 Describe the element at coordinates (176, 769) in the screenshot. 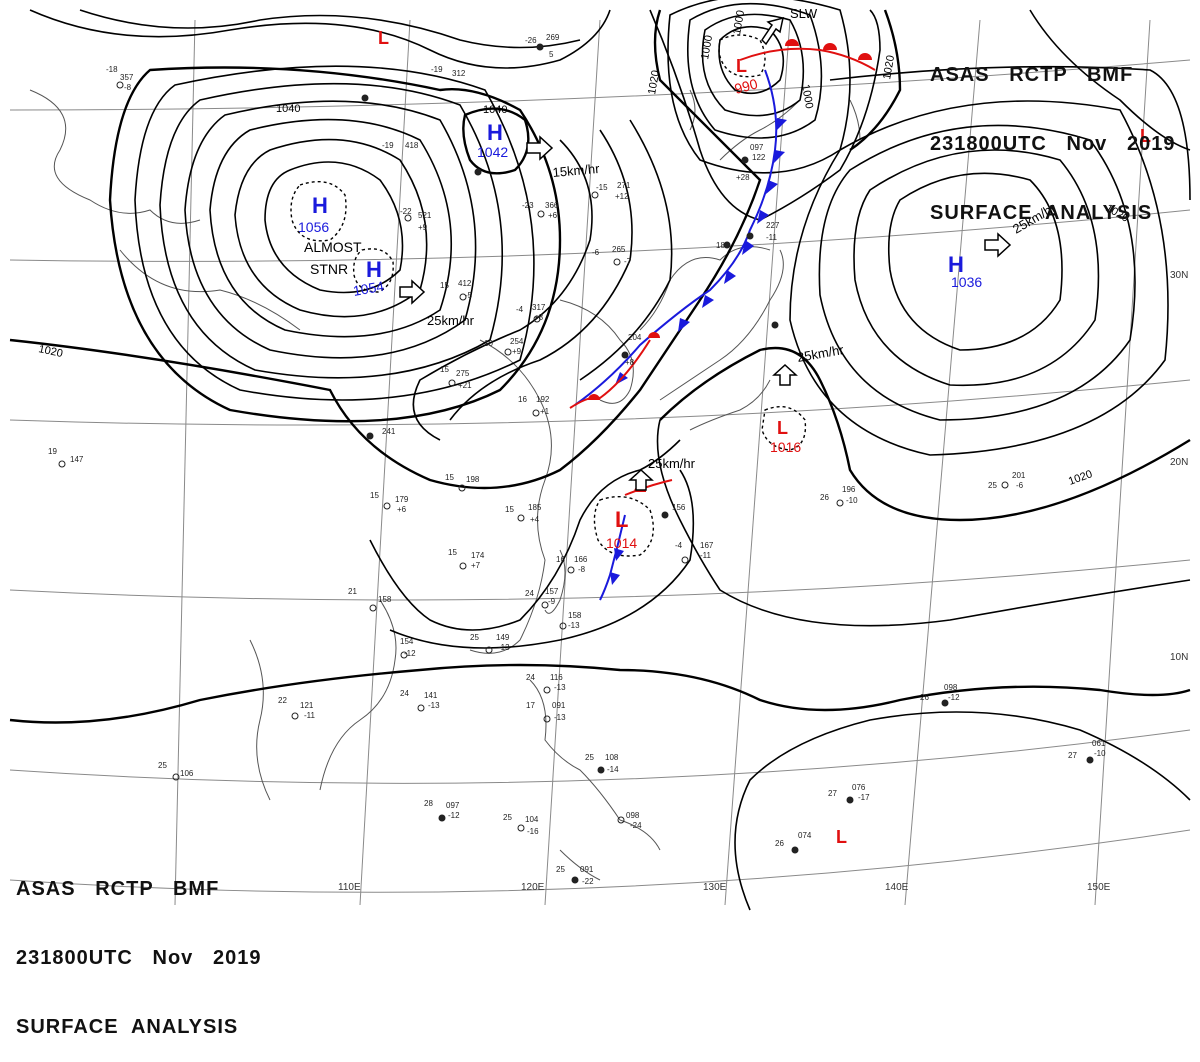

I see `station-plot: 25 106` at that location.